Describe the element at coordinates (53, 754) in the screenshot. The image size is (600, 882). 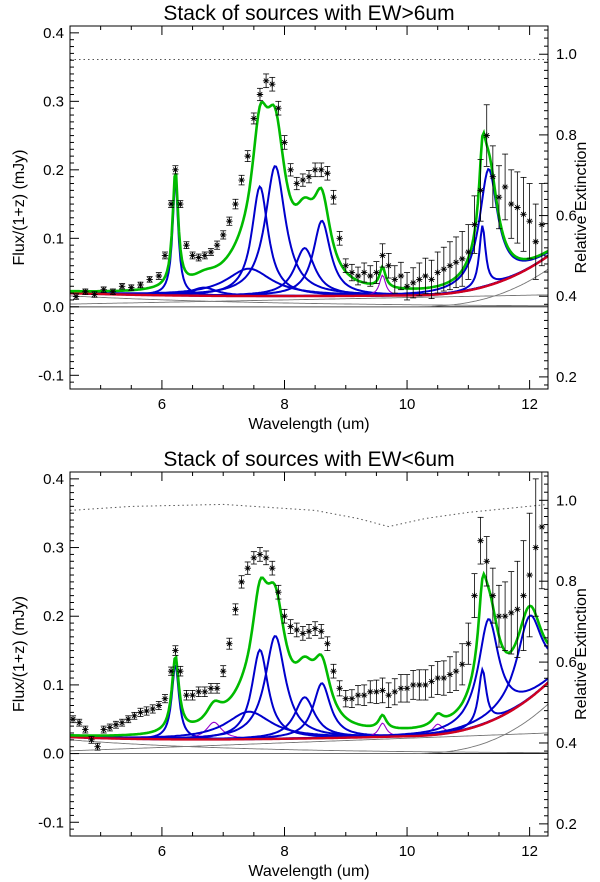
I see `y-tick-label: 0.0` at that location.